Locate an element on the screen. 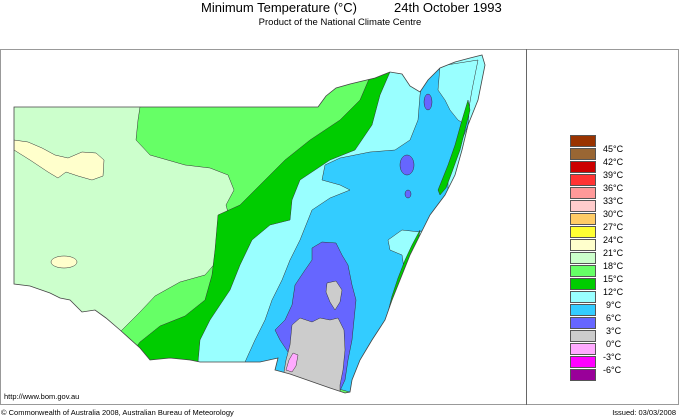 This screenshot has width=680, height=420. legend-label: 9°C is located at coordinates (614, 305).